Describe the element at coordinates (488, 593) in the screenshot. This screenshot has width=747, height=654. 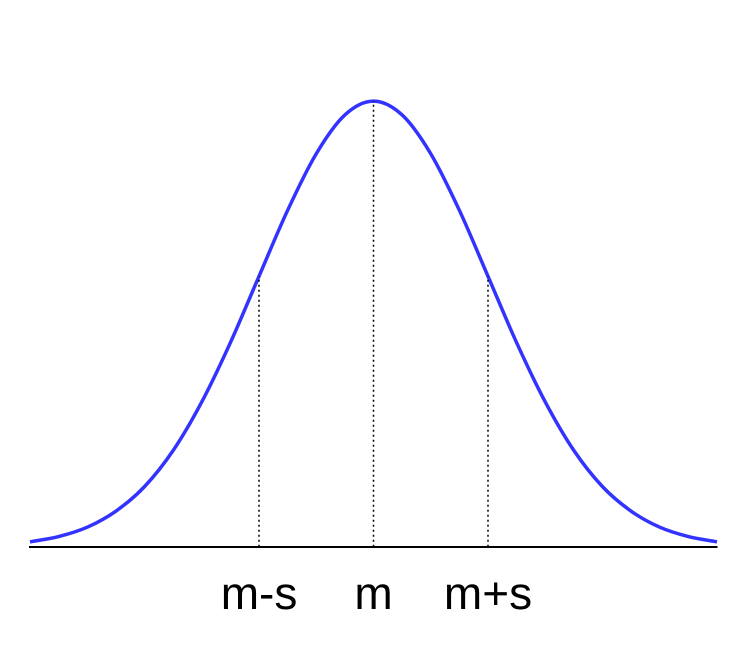
I see `x-tick-label: m+s` at that location.